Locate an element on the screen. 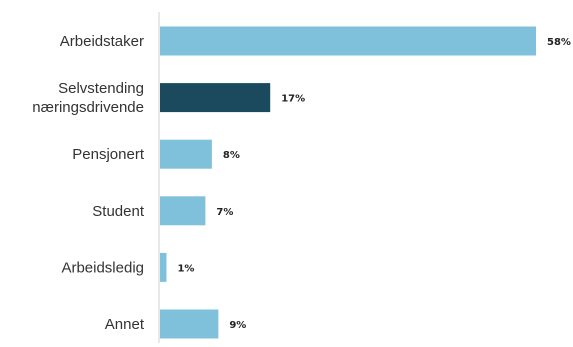 The image size is (573, 347). value-label-0: 58% is located at coordinates (559, 42).